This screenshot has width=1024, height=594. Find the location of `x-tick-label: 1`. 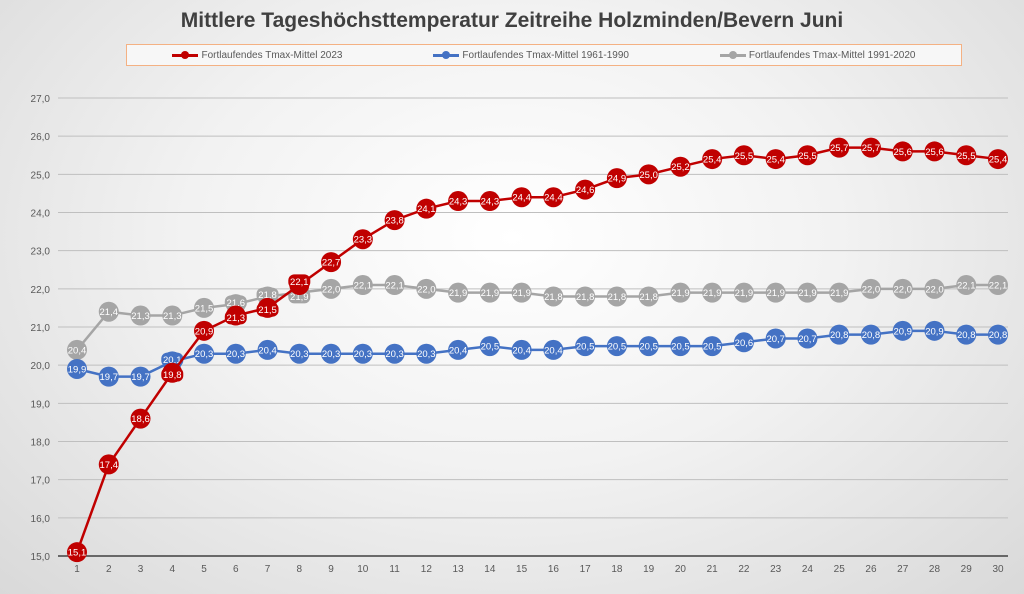

x-tick-label: 1 is located at coordinates (77, 569).